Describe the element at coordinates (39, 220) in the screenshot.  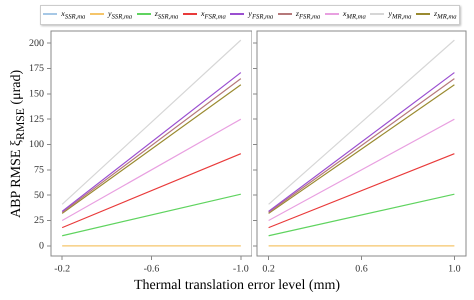
I see `y-tick-label: 25` at that location.